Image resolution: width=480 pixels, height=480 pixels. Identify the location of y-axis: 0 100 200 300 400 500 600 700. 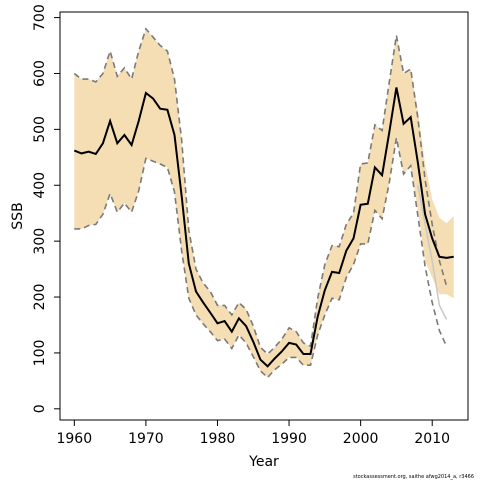
(46, 208).